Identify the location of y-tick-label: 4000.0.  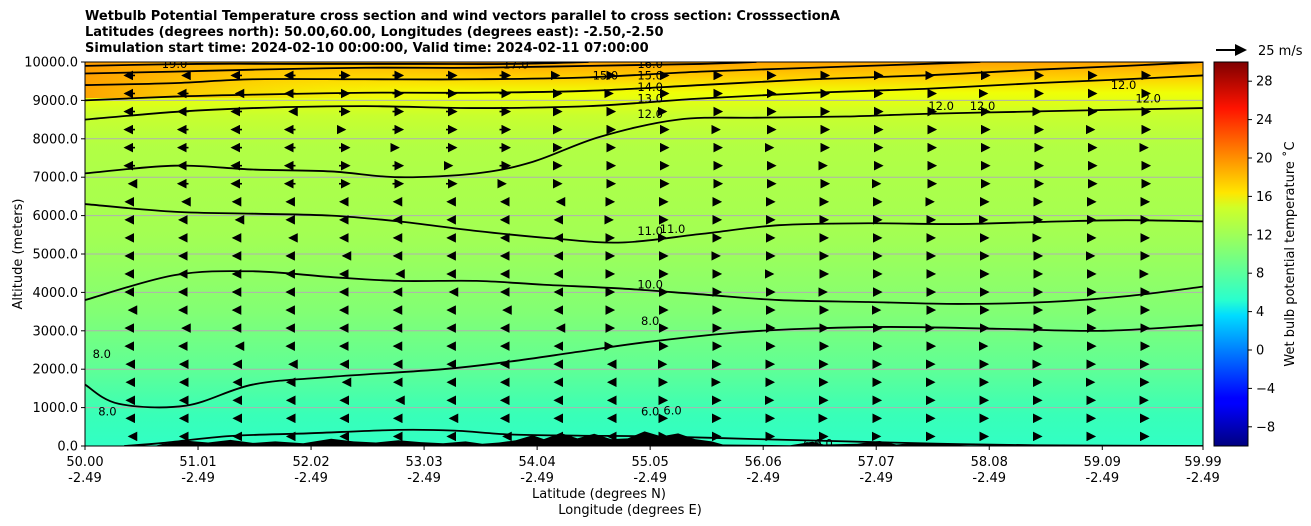
(56, 293).